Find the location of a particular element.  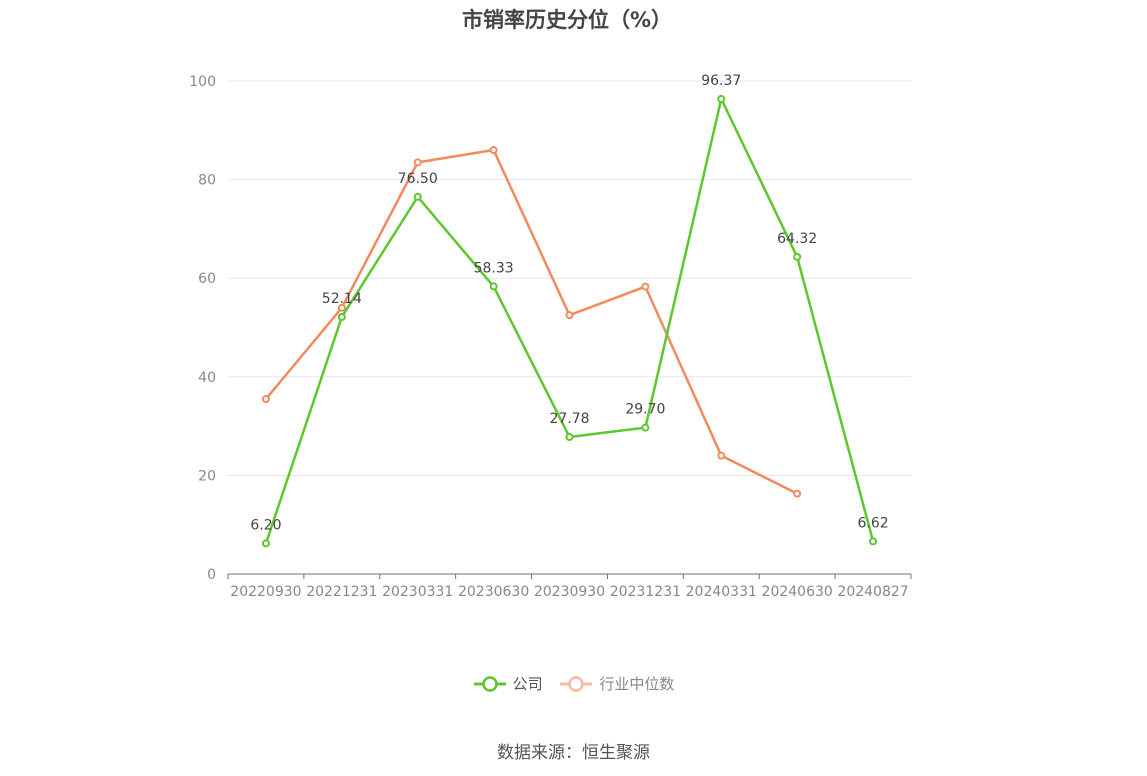

data-label-公司: 29.70 is located at coordinates (645, 410).